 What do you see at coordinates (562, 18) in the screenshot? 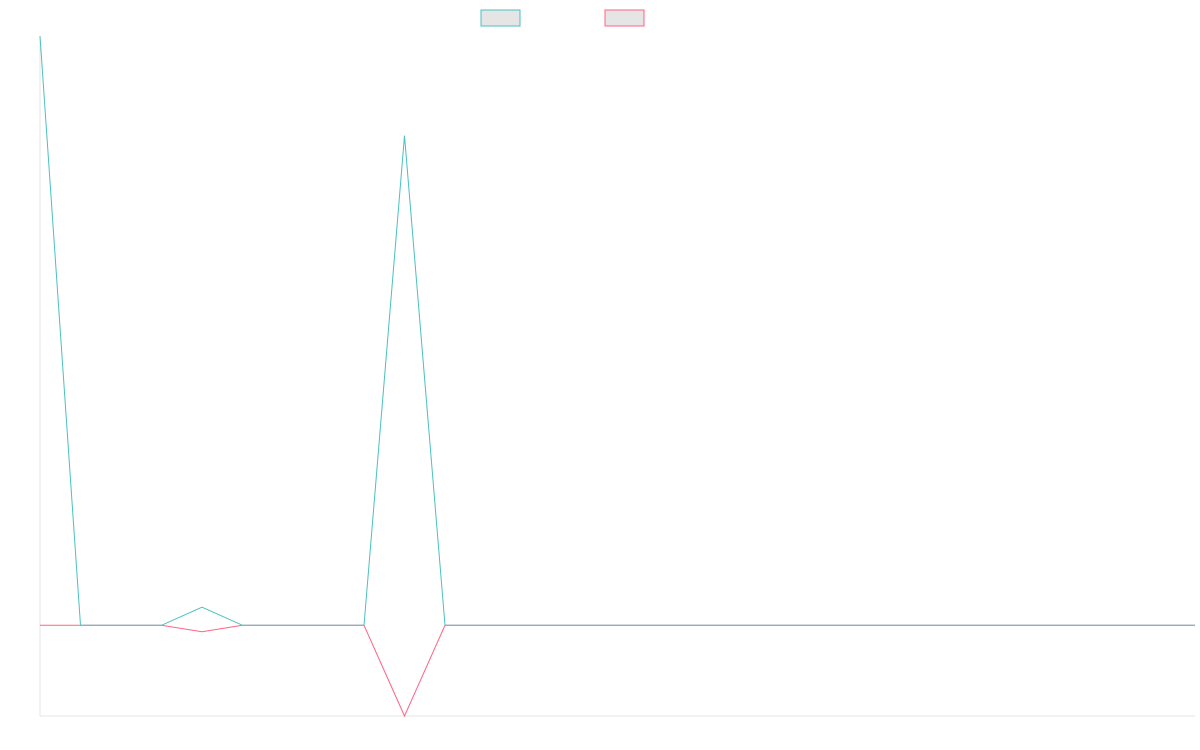
I see `legend` at bounding box center [562, 18].